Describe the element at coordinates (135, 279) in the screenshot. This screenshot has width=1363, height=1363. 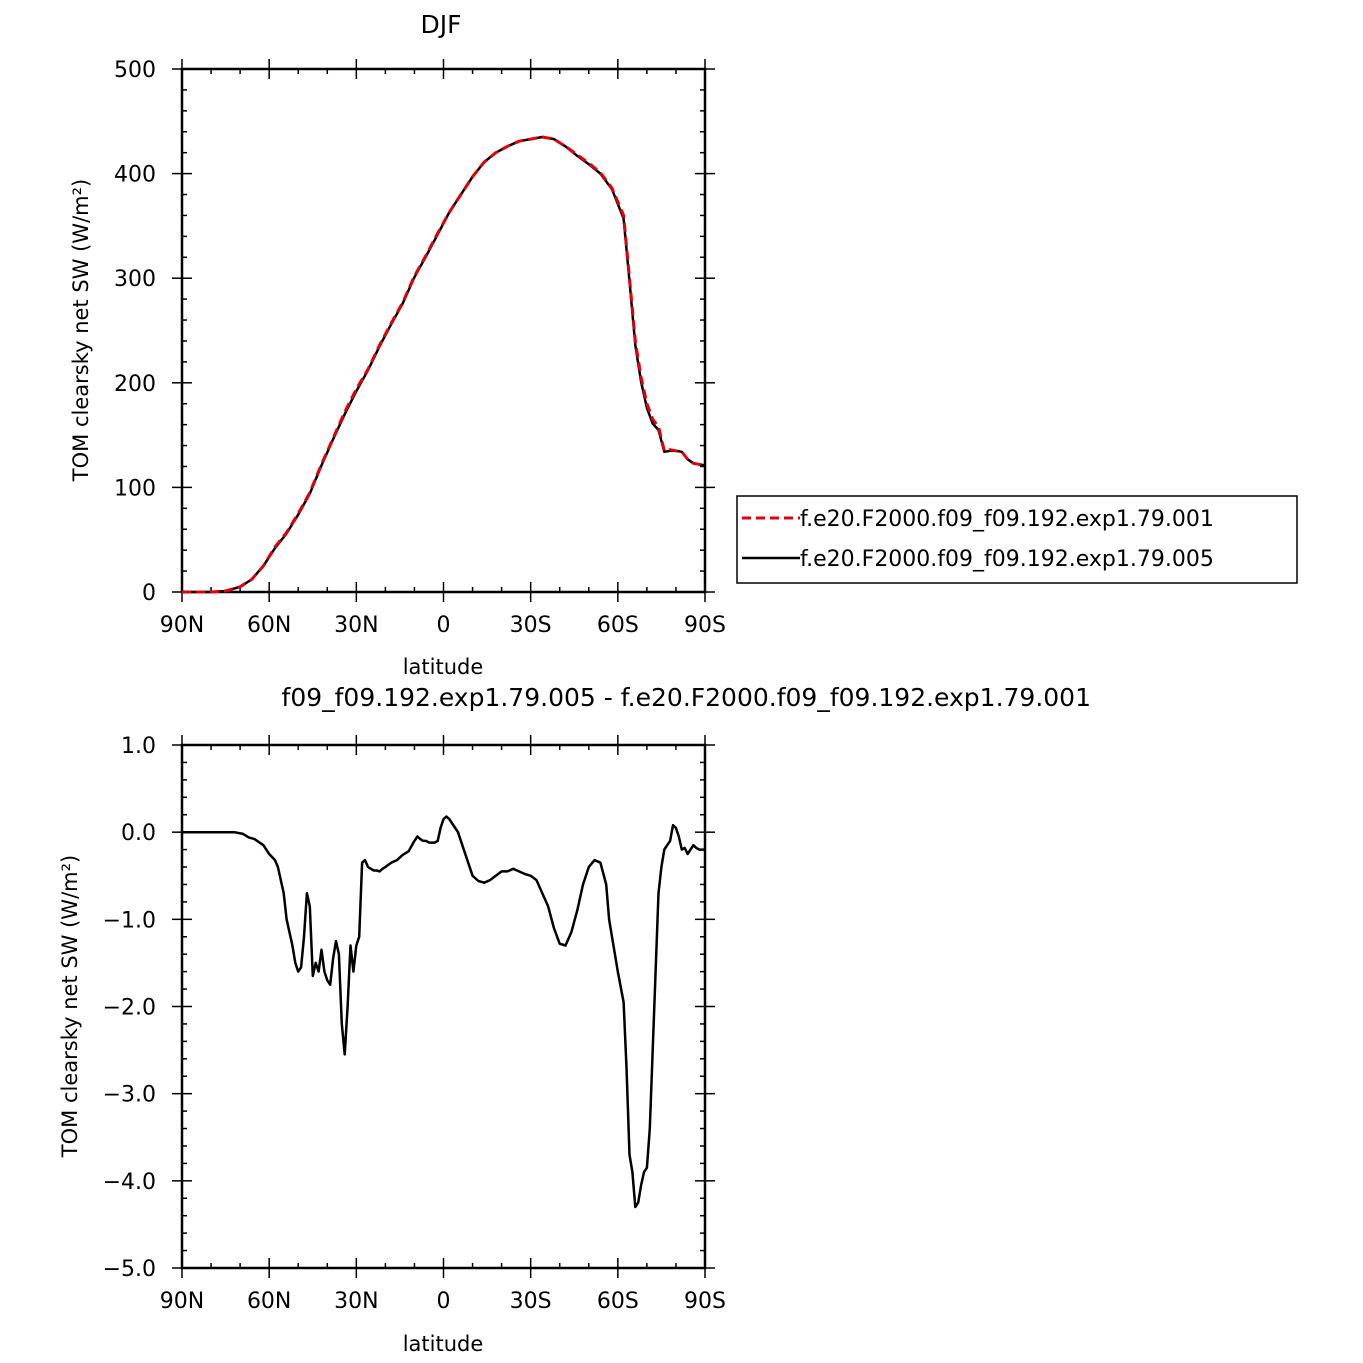
I see `y-tick-label: 300` at that location.